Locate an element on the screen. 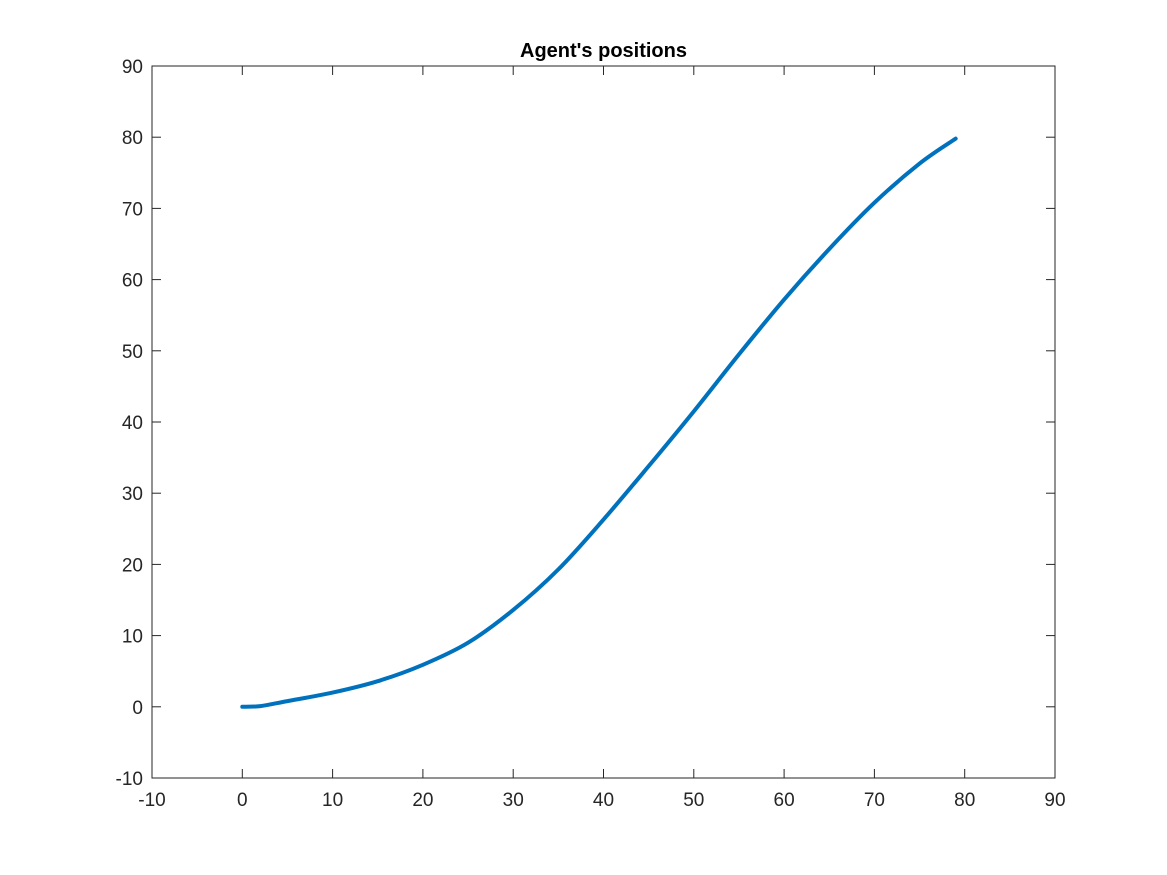 This screenshot has height=875, width=1167. x-tick-label: 80 is located at coordinates (964, 800).